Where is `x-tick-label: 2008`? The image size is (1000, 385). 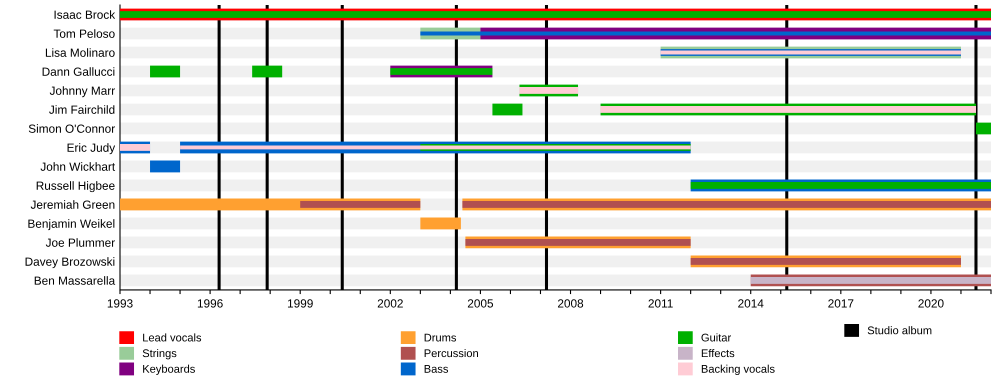
x-tick-label: 2008 is located at coordinates (571, 303).